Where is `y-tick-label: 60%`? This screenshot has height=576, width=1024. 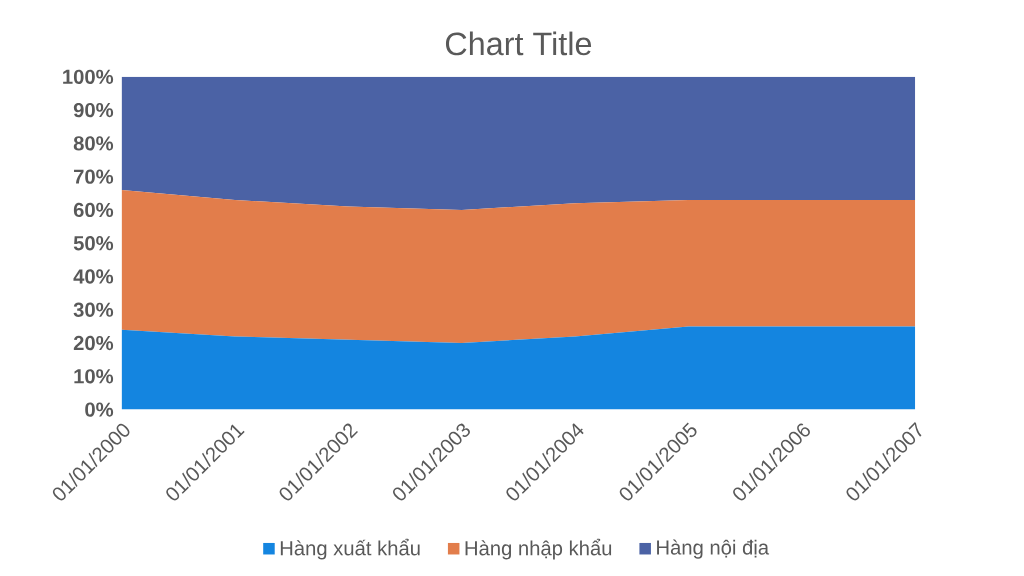
y-tick-label: 60% is located at coordinates (93, 210).